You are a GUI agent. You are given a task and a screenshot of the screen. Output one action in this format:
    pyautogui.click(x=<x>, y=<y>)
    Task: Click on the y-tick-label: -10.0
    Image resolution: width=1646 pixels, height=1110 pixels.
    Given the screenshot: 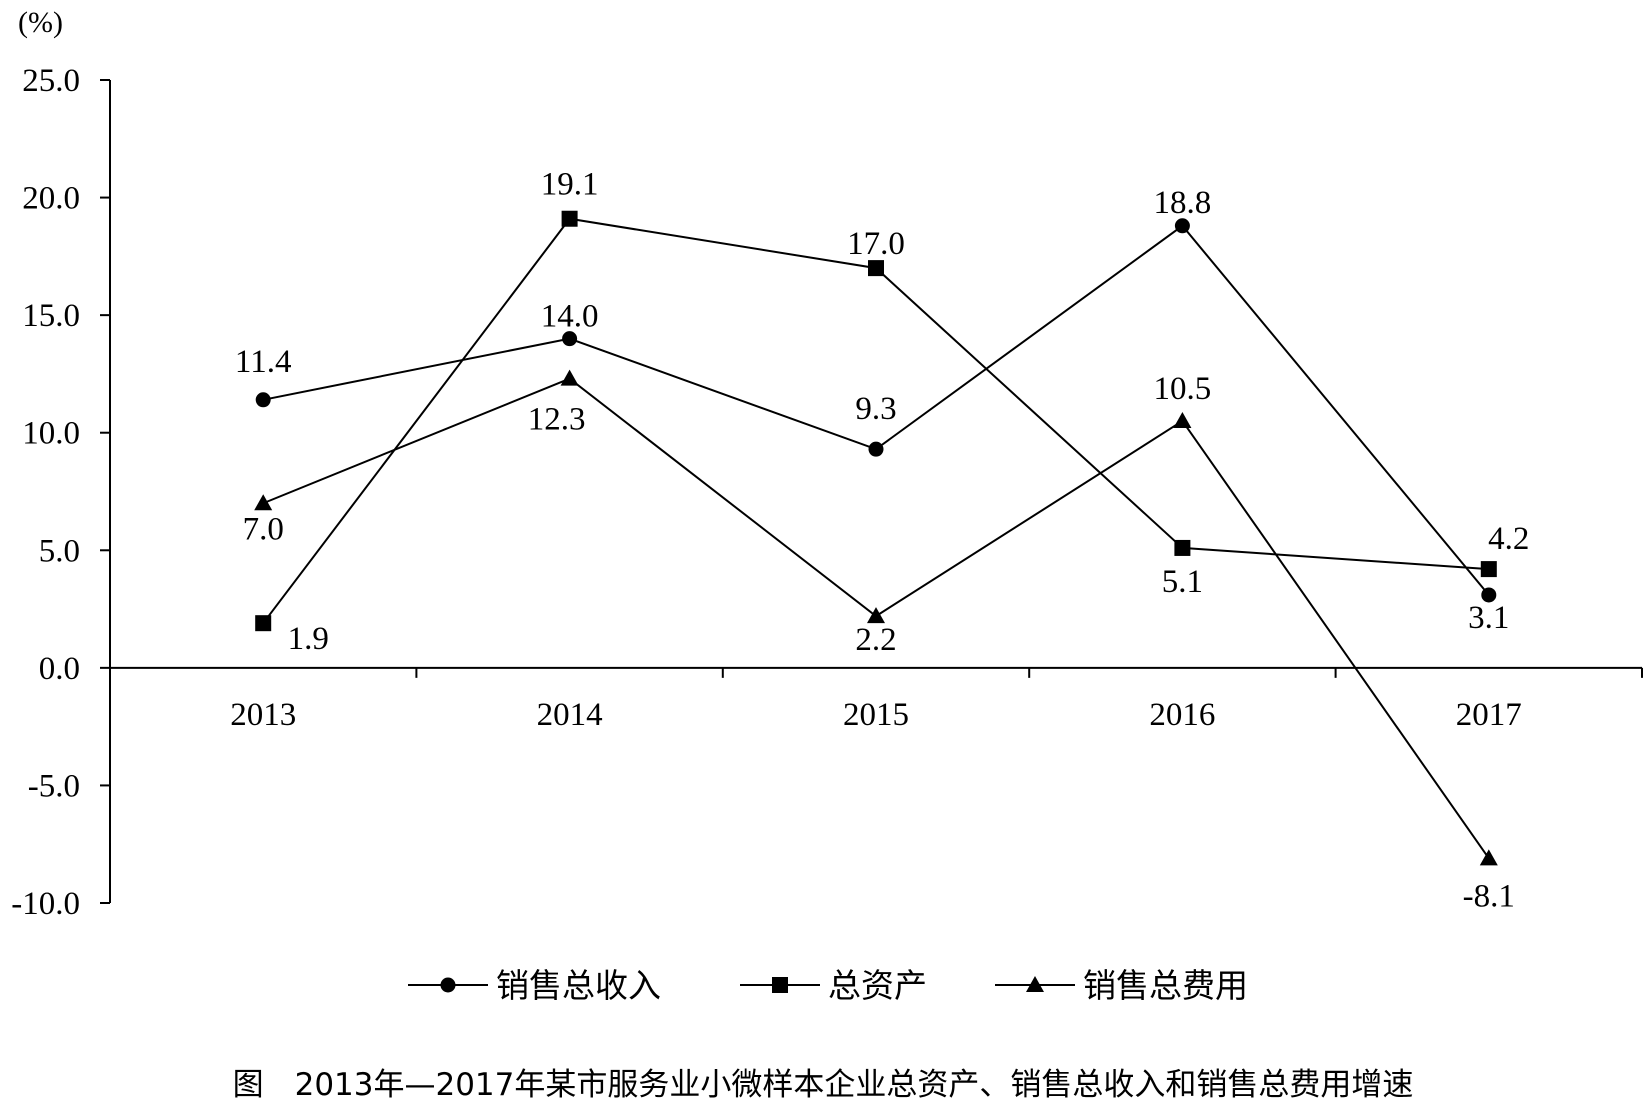 What is the action you would take?
    pyautogui.click(x=45, y=904)
    